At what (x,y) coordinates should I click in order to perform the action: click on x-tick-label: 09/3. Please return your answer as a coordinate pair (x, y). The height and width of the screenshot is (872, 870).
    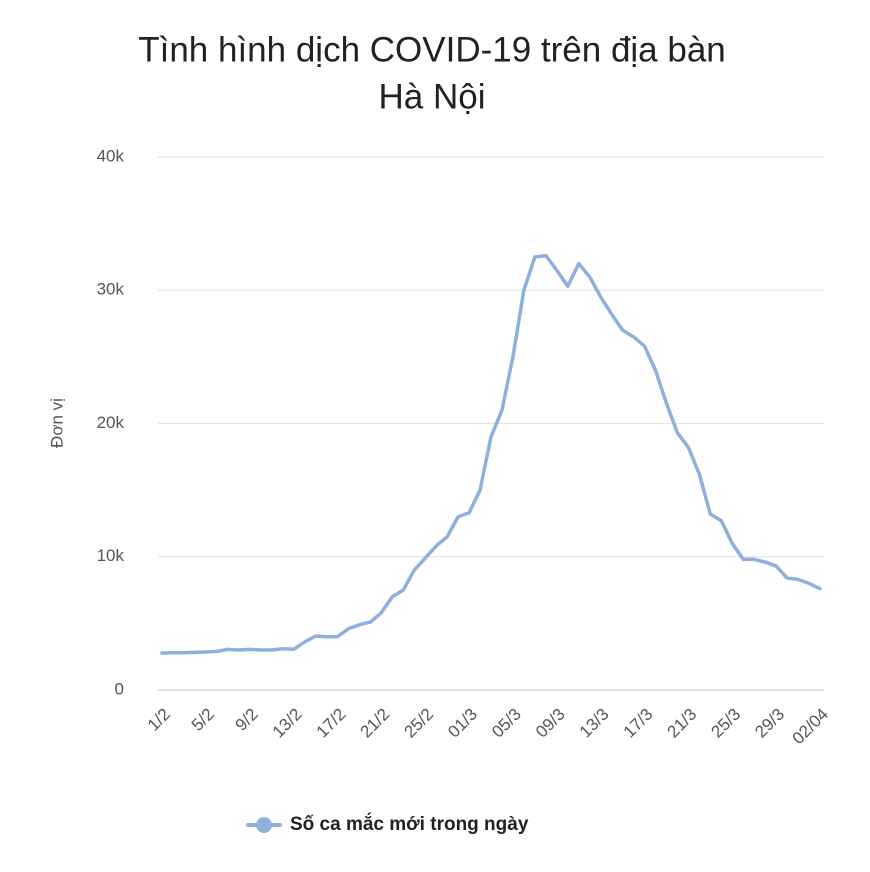
    Looking at the image, I should click on (550, 723).